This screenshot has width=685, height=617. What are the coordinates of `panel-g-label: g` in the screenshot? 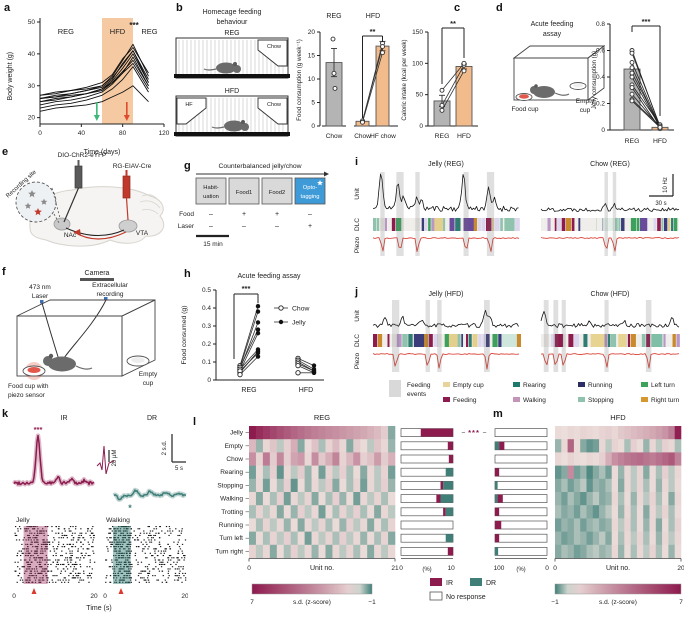 It's located at (187, 166).